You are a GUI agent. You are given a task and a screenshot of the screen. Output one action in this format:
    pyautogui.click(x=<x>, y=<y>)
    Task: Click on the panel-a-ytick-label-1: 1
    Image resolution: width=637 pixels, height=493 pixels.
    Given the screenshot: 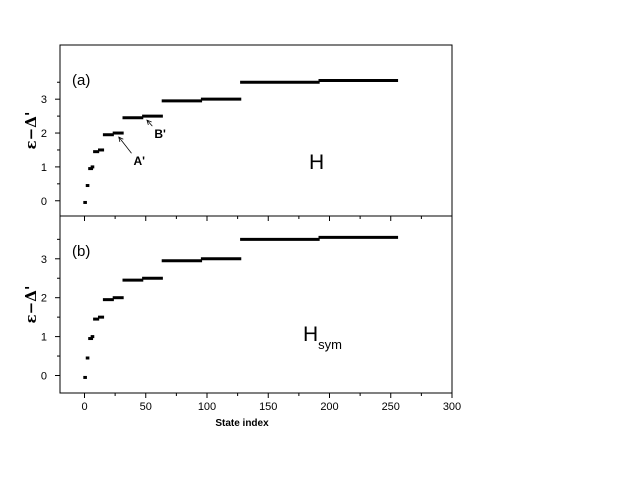 What is the action you would take?
    pyautogui.click(x=44, y=168)
    